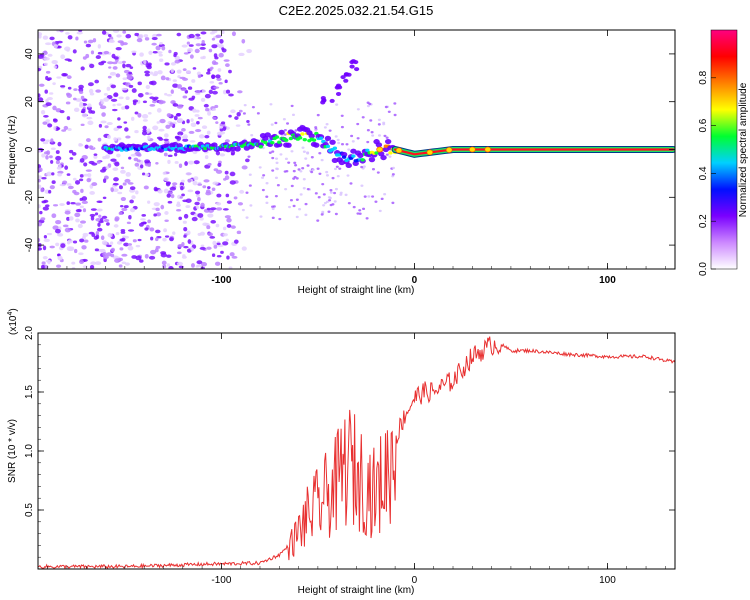 The width and height of the screenshot is (750, 600). What do you see at coordinates (29, 451) in the screenshot?
I see `snr-y-tick-label: 1.0` at bounding box center [29, 451].